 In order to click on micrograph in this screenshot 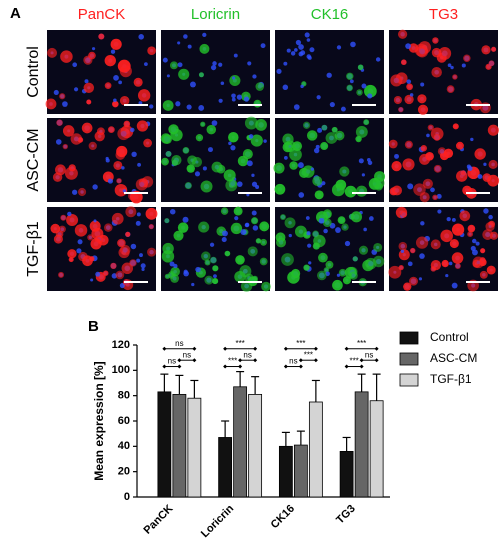, I will do `click(329, 160)`.